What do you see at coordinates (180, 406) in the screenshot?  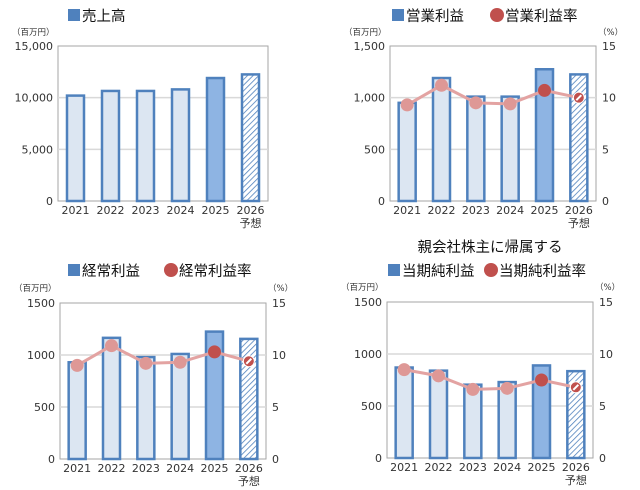 I see `bar-2024` at bounding box center [180, 406].